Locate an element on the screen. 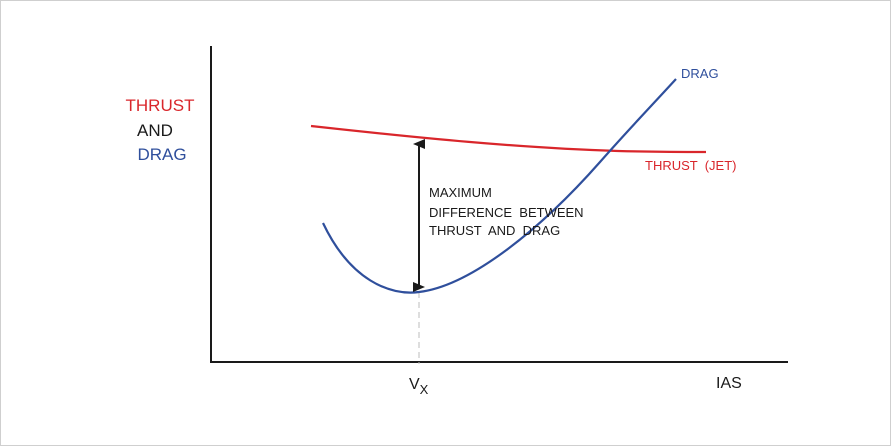 This screenshot has height=446, width=891. y-axis-label-thrust: THRUST is located at coordinates (160, 105).